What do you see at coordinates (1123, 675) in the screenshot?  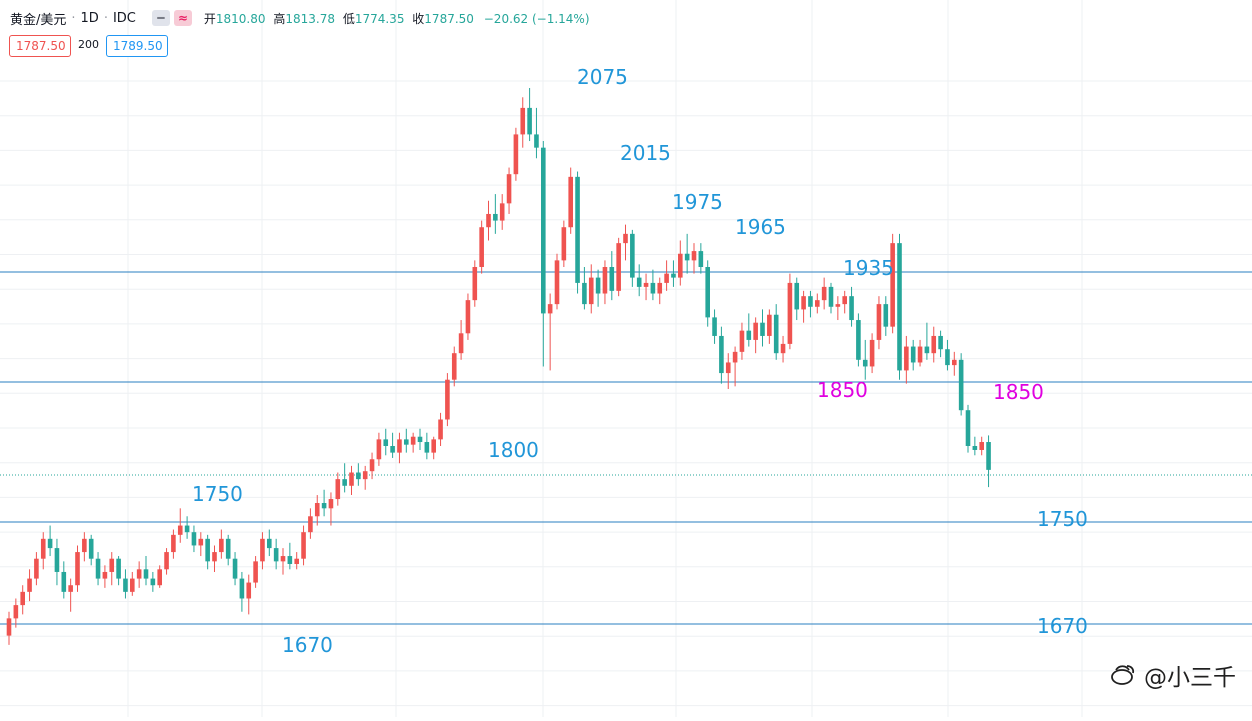 I see `weibo-logo-icon` at bounding box center [1123, 675].